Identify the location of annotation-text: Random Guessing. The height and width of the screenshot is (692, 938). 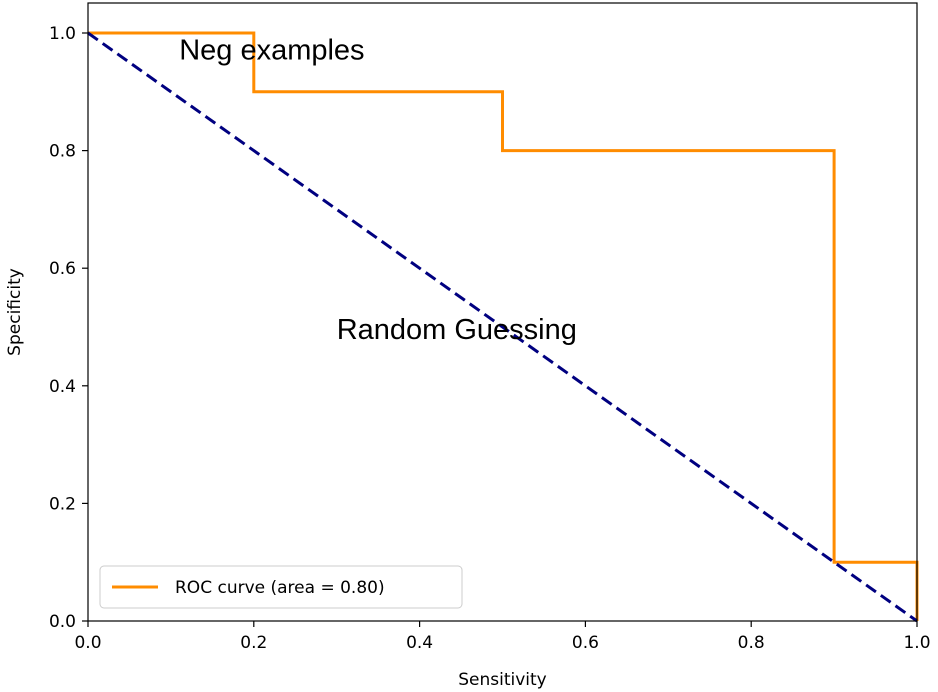
(457, 330).